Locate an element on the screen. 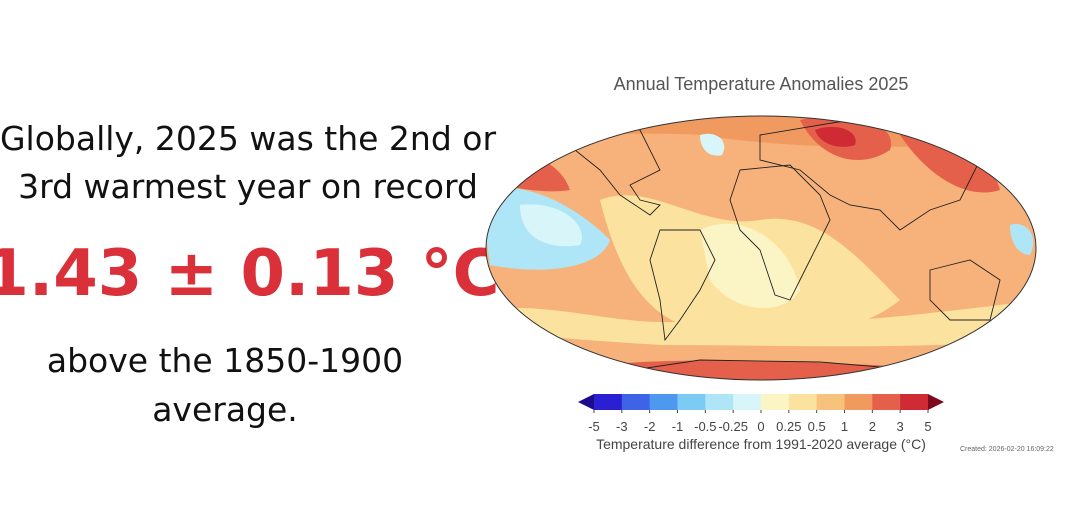  headline-line: above the 1850-1900 is located at coordinates (225, 360).